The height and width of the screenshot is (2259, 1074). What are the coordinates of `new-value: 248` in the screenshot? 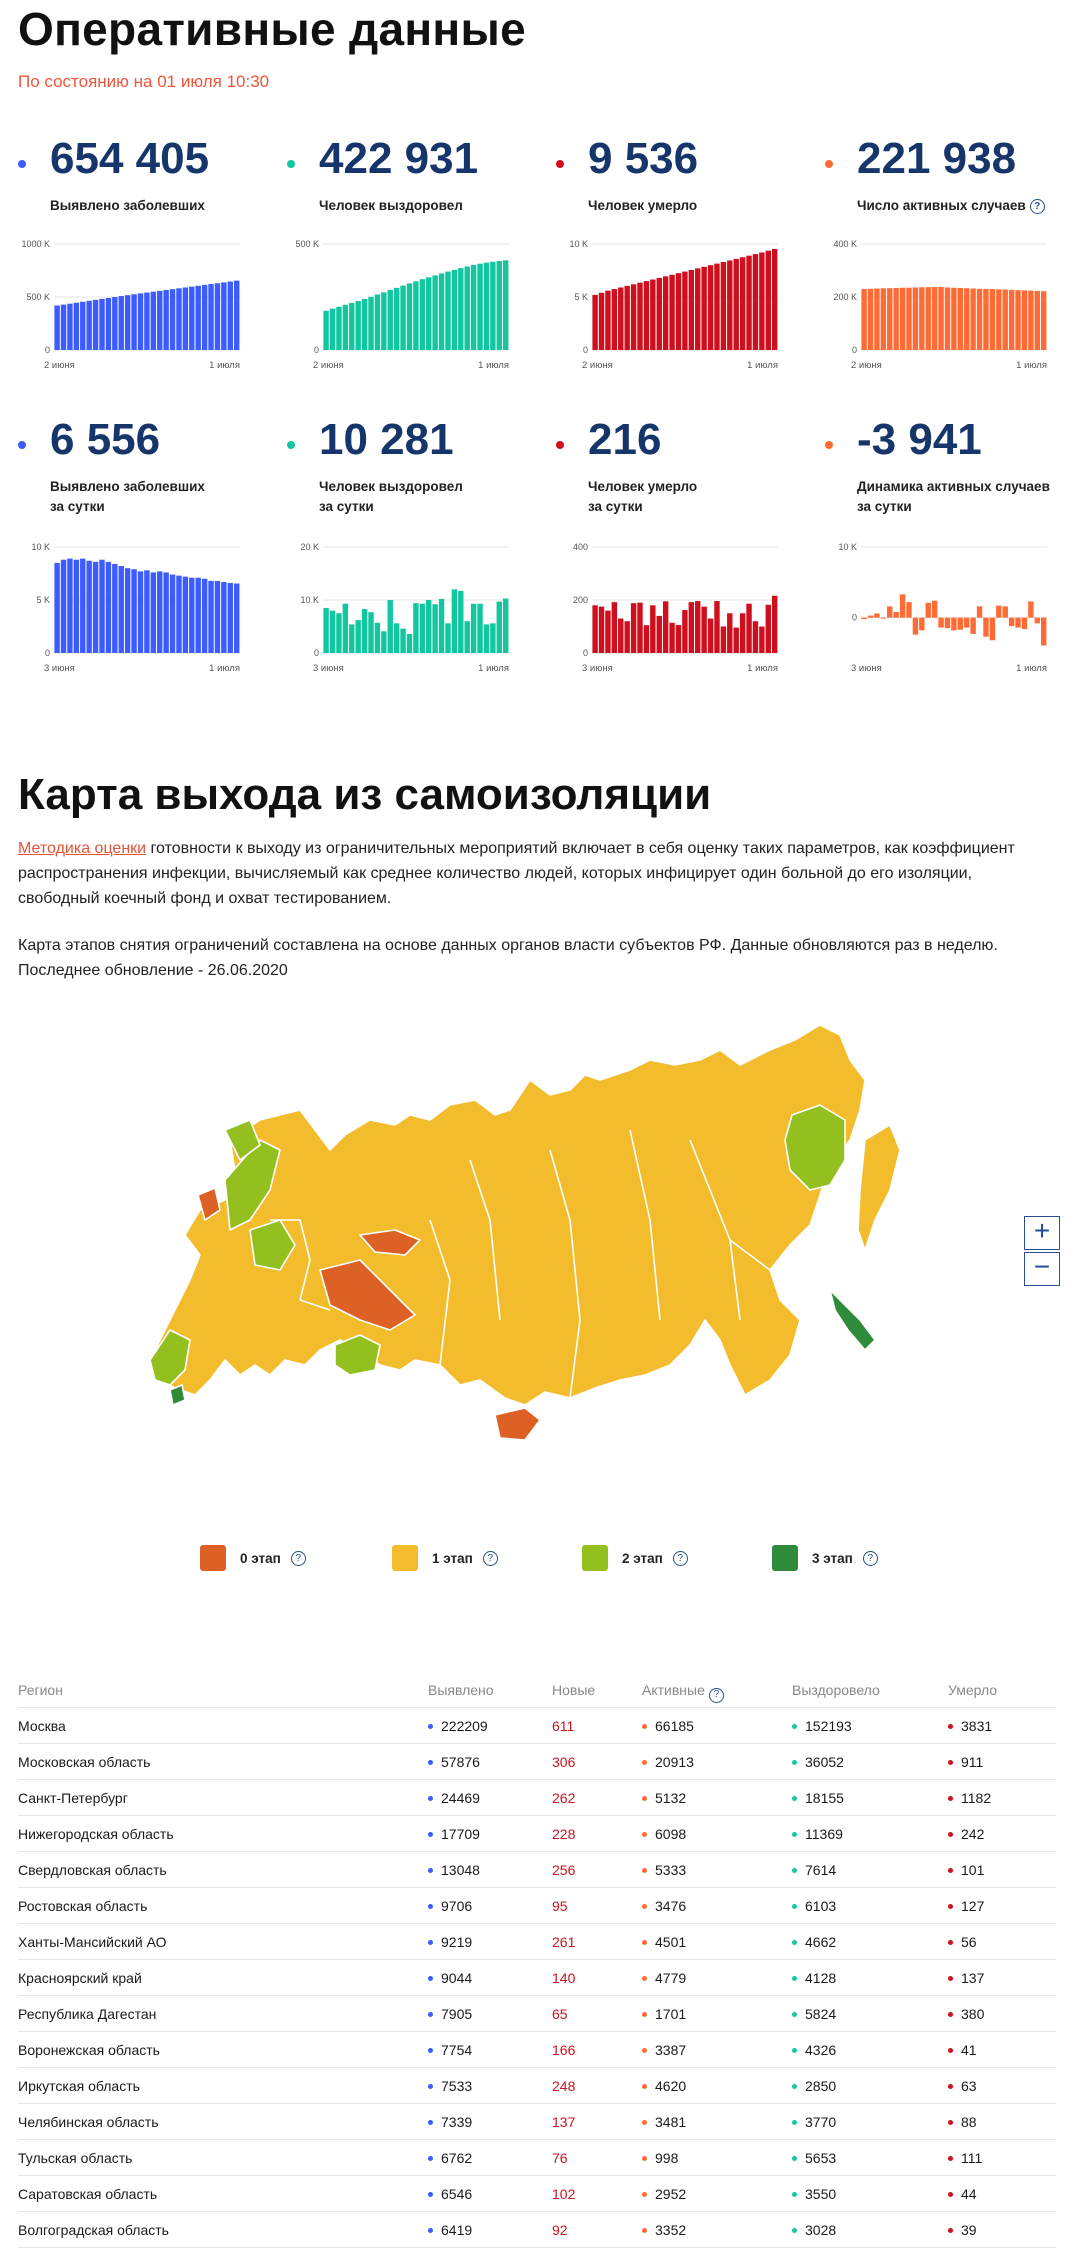 It's located at (564, 2086).